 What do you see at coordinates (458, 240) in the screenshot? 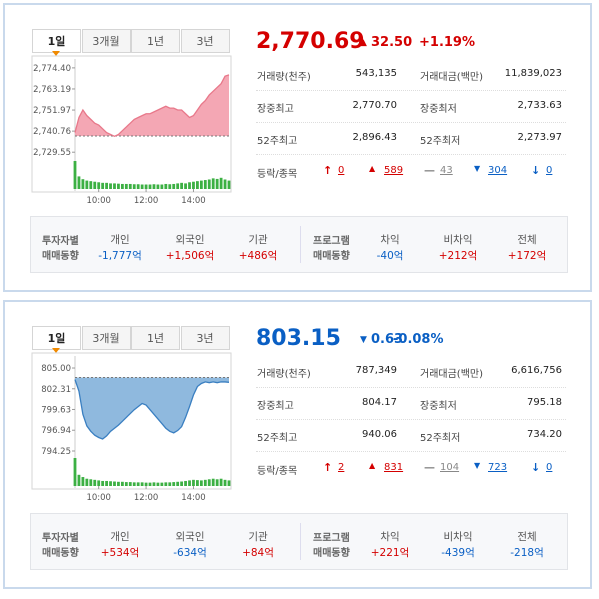
I see `flow-name: 비차익` at bounding box center [458, 240].